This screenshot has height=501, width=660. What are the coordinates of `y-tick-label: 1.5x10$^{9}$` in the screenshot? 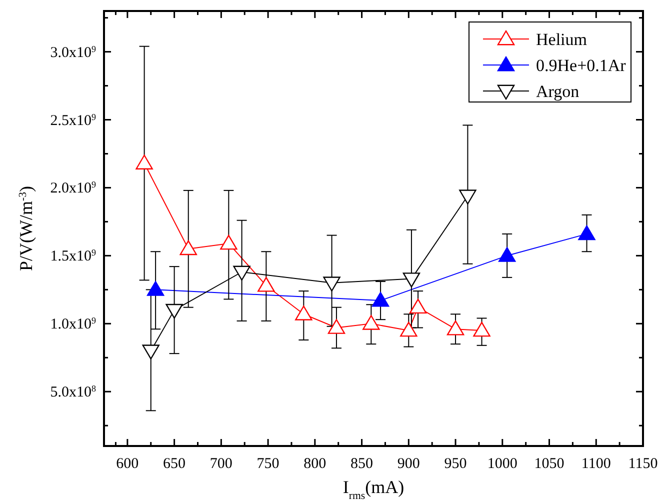 It's located at (73, 256).